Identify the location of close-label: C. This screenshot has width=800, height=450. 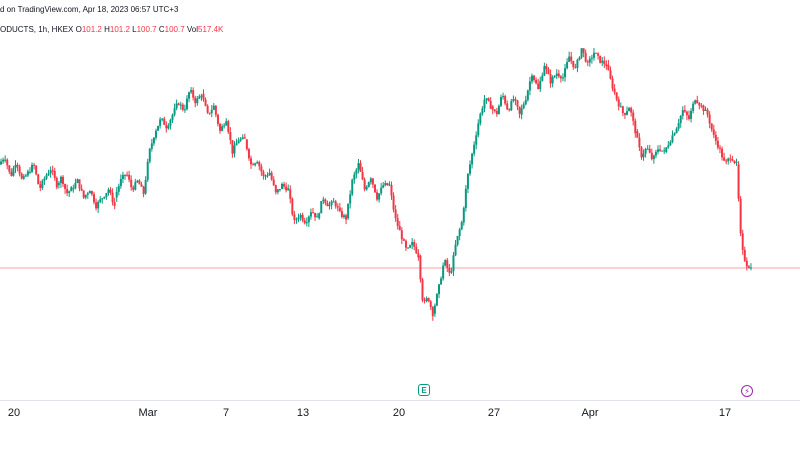
(161, 29).